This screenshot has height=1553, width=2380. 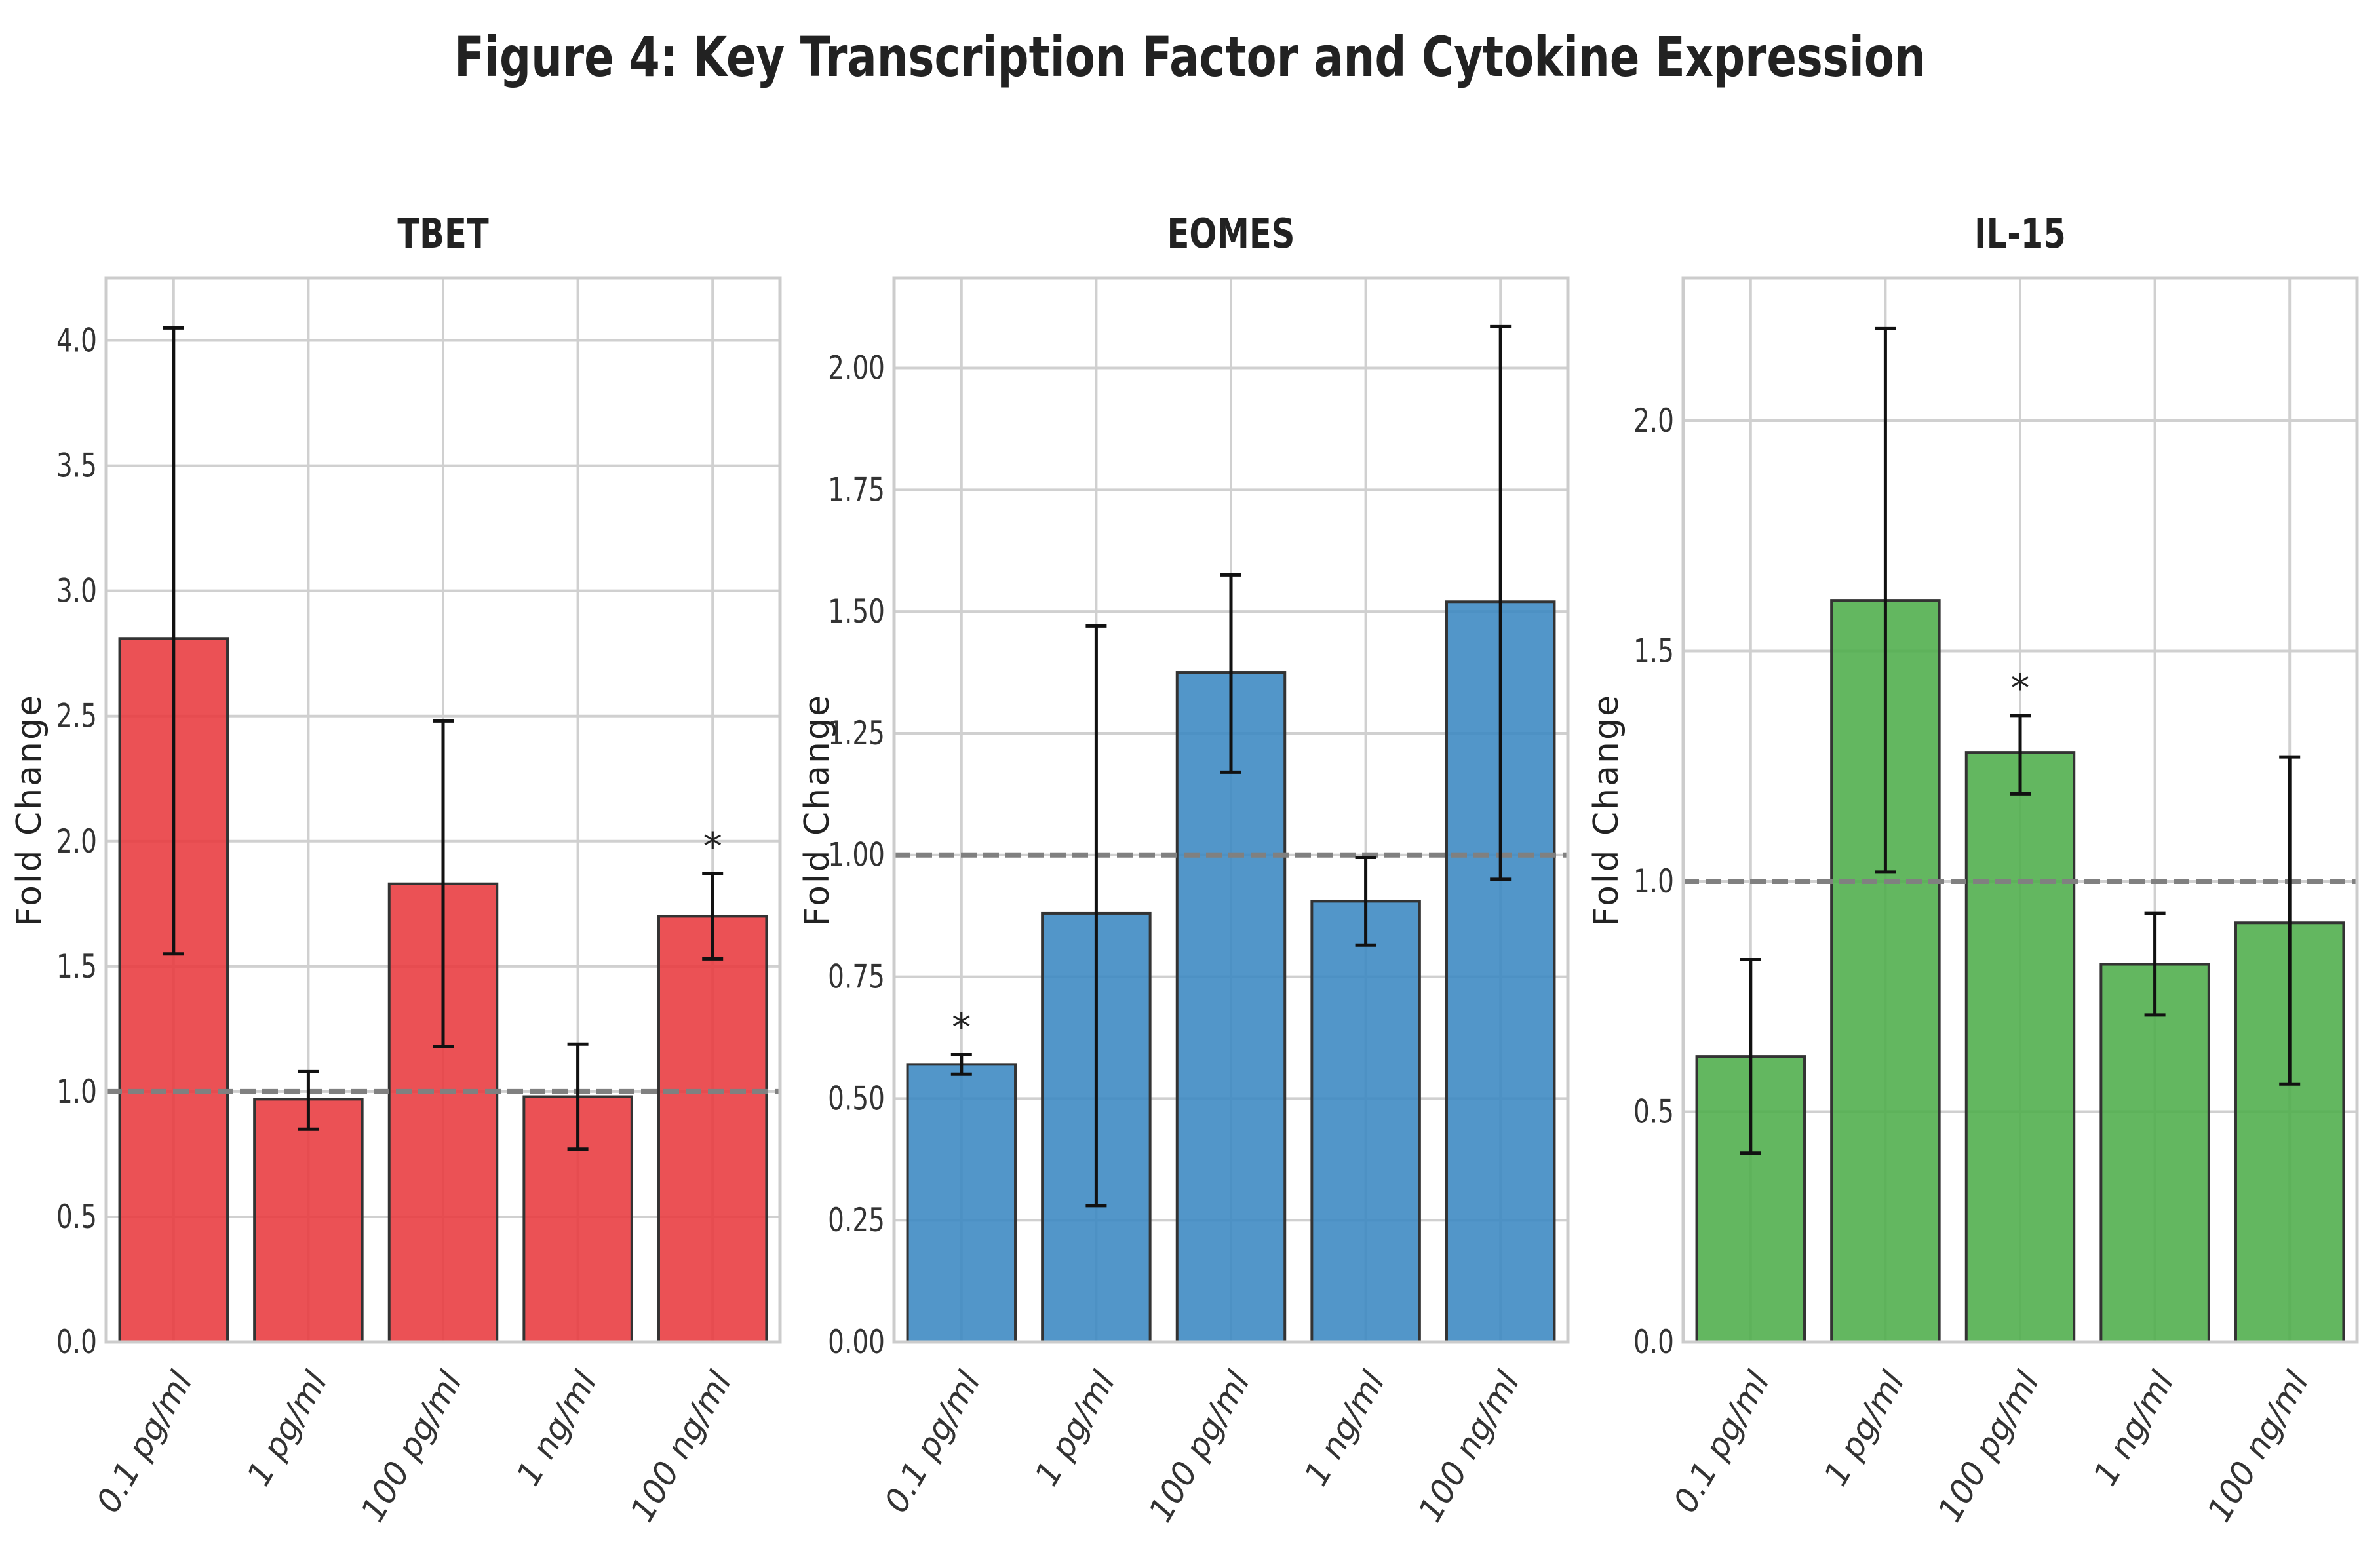 What do you see at coordinates (856, 368) in the screenshot?
I see `y-tick-label: 2.00` at bounding box center [856, 368].